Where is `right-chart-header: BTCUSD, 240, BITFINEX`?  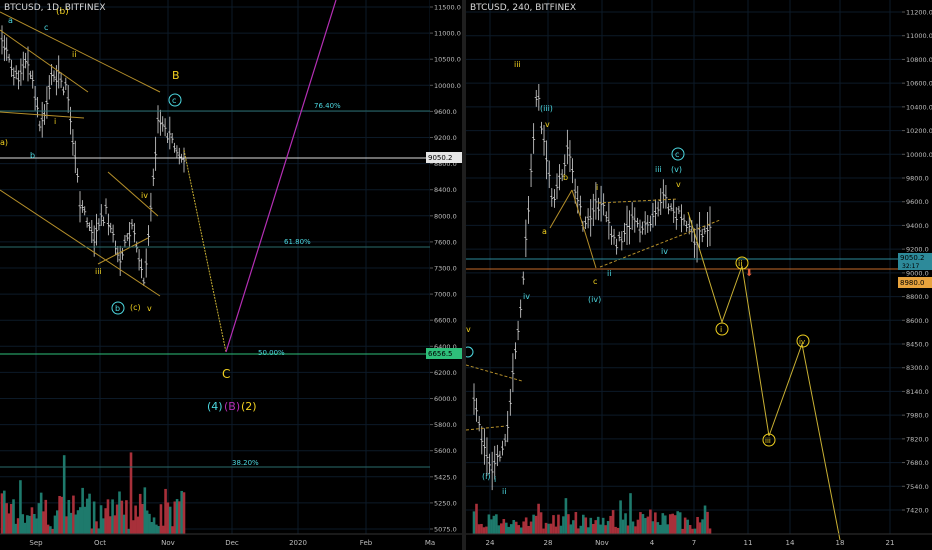 right-chart-header: BTCUSD, 240, BITFINEX is located at coordinates (523, 8).